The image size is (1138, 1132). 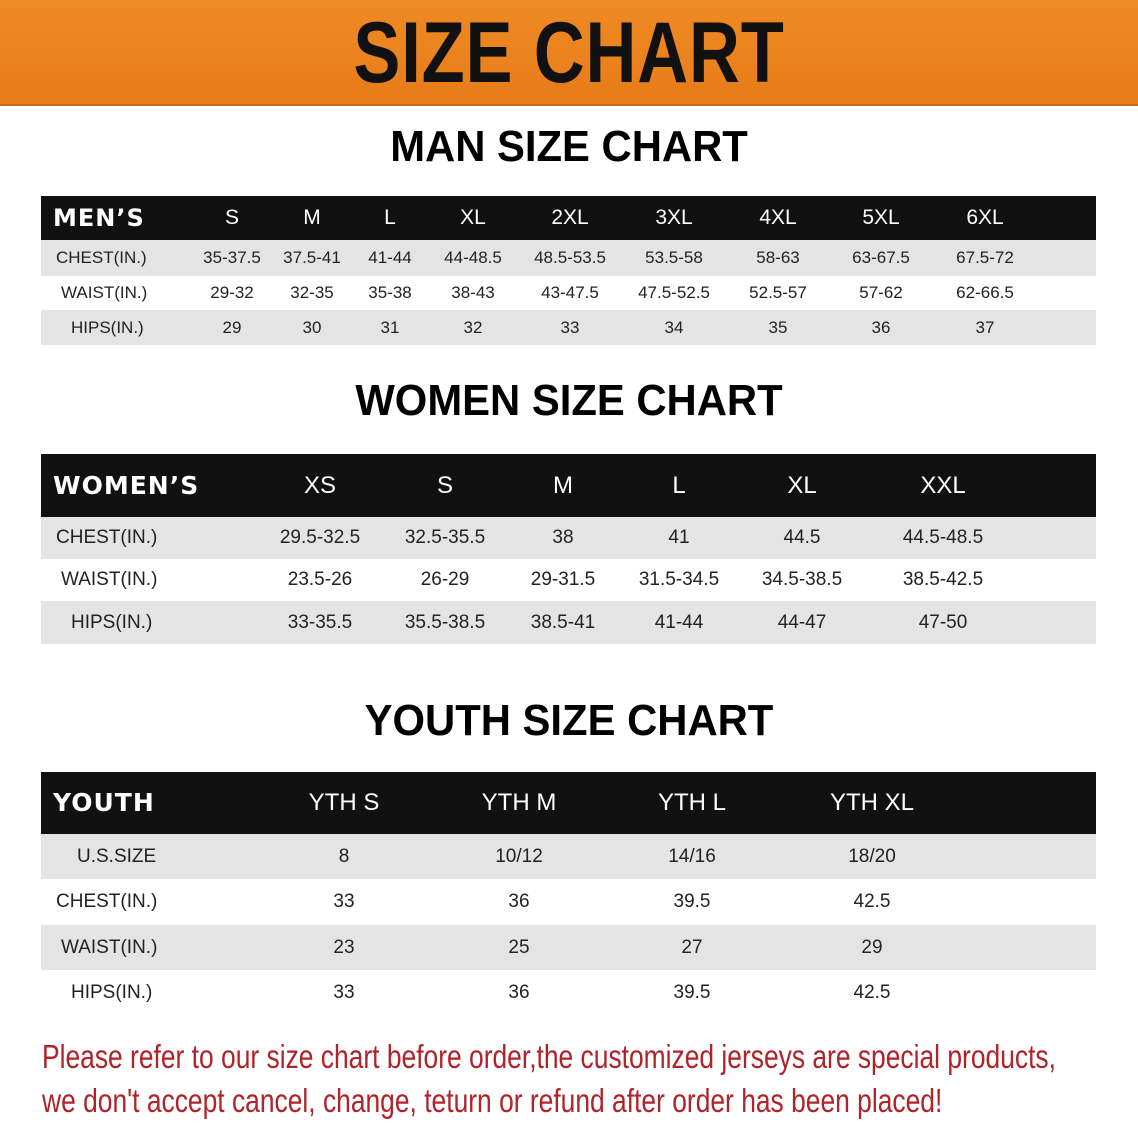 I want to click on size-chart-banner: SIZE CHART, so click(x=569, y=53).